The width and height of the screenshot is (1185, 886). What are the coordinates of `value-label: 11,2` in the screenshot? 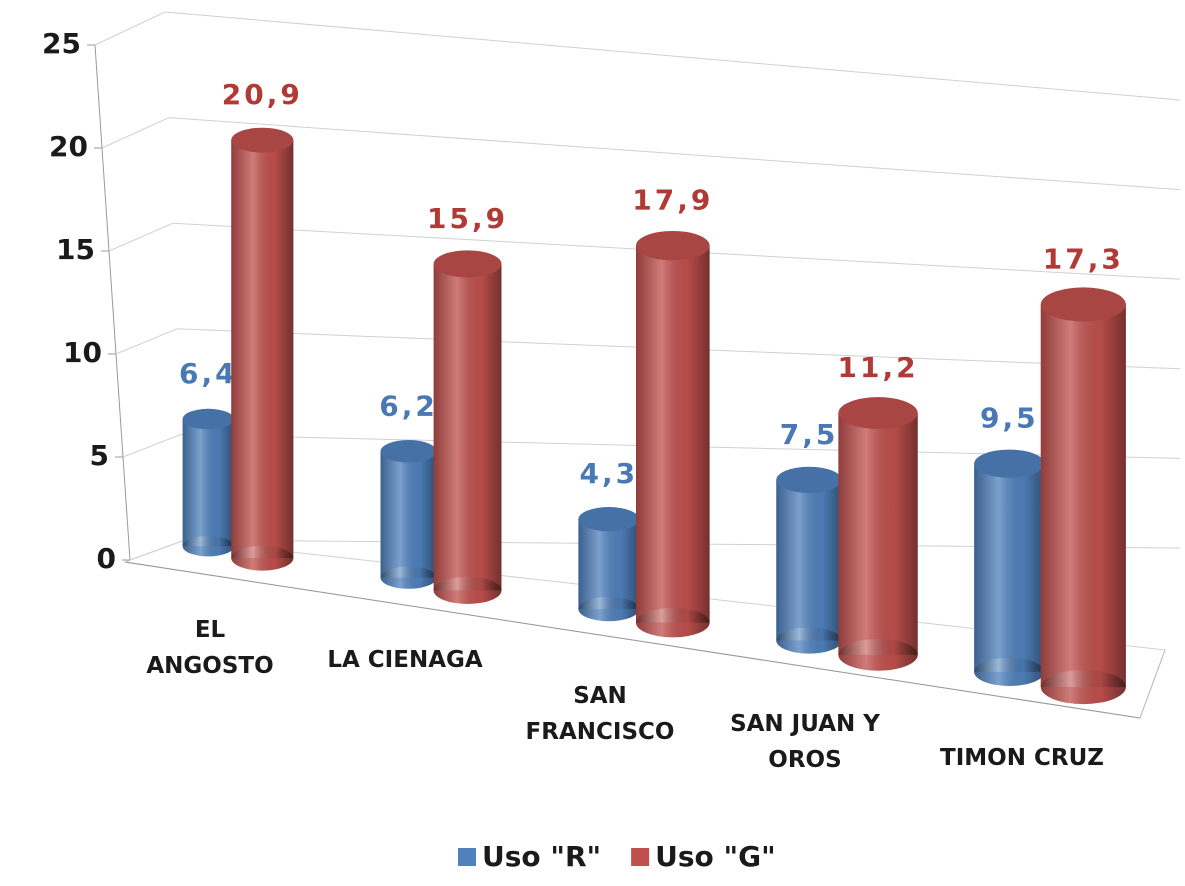 It's located at (878, 367).